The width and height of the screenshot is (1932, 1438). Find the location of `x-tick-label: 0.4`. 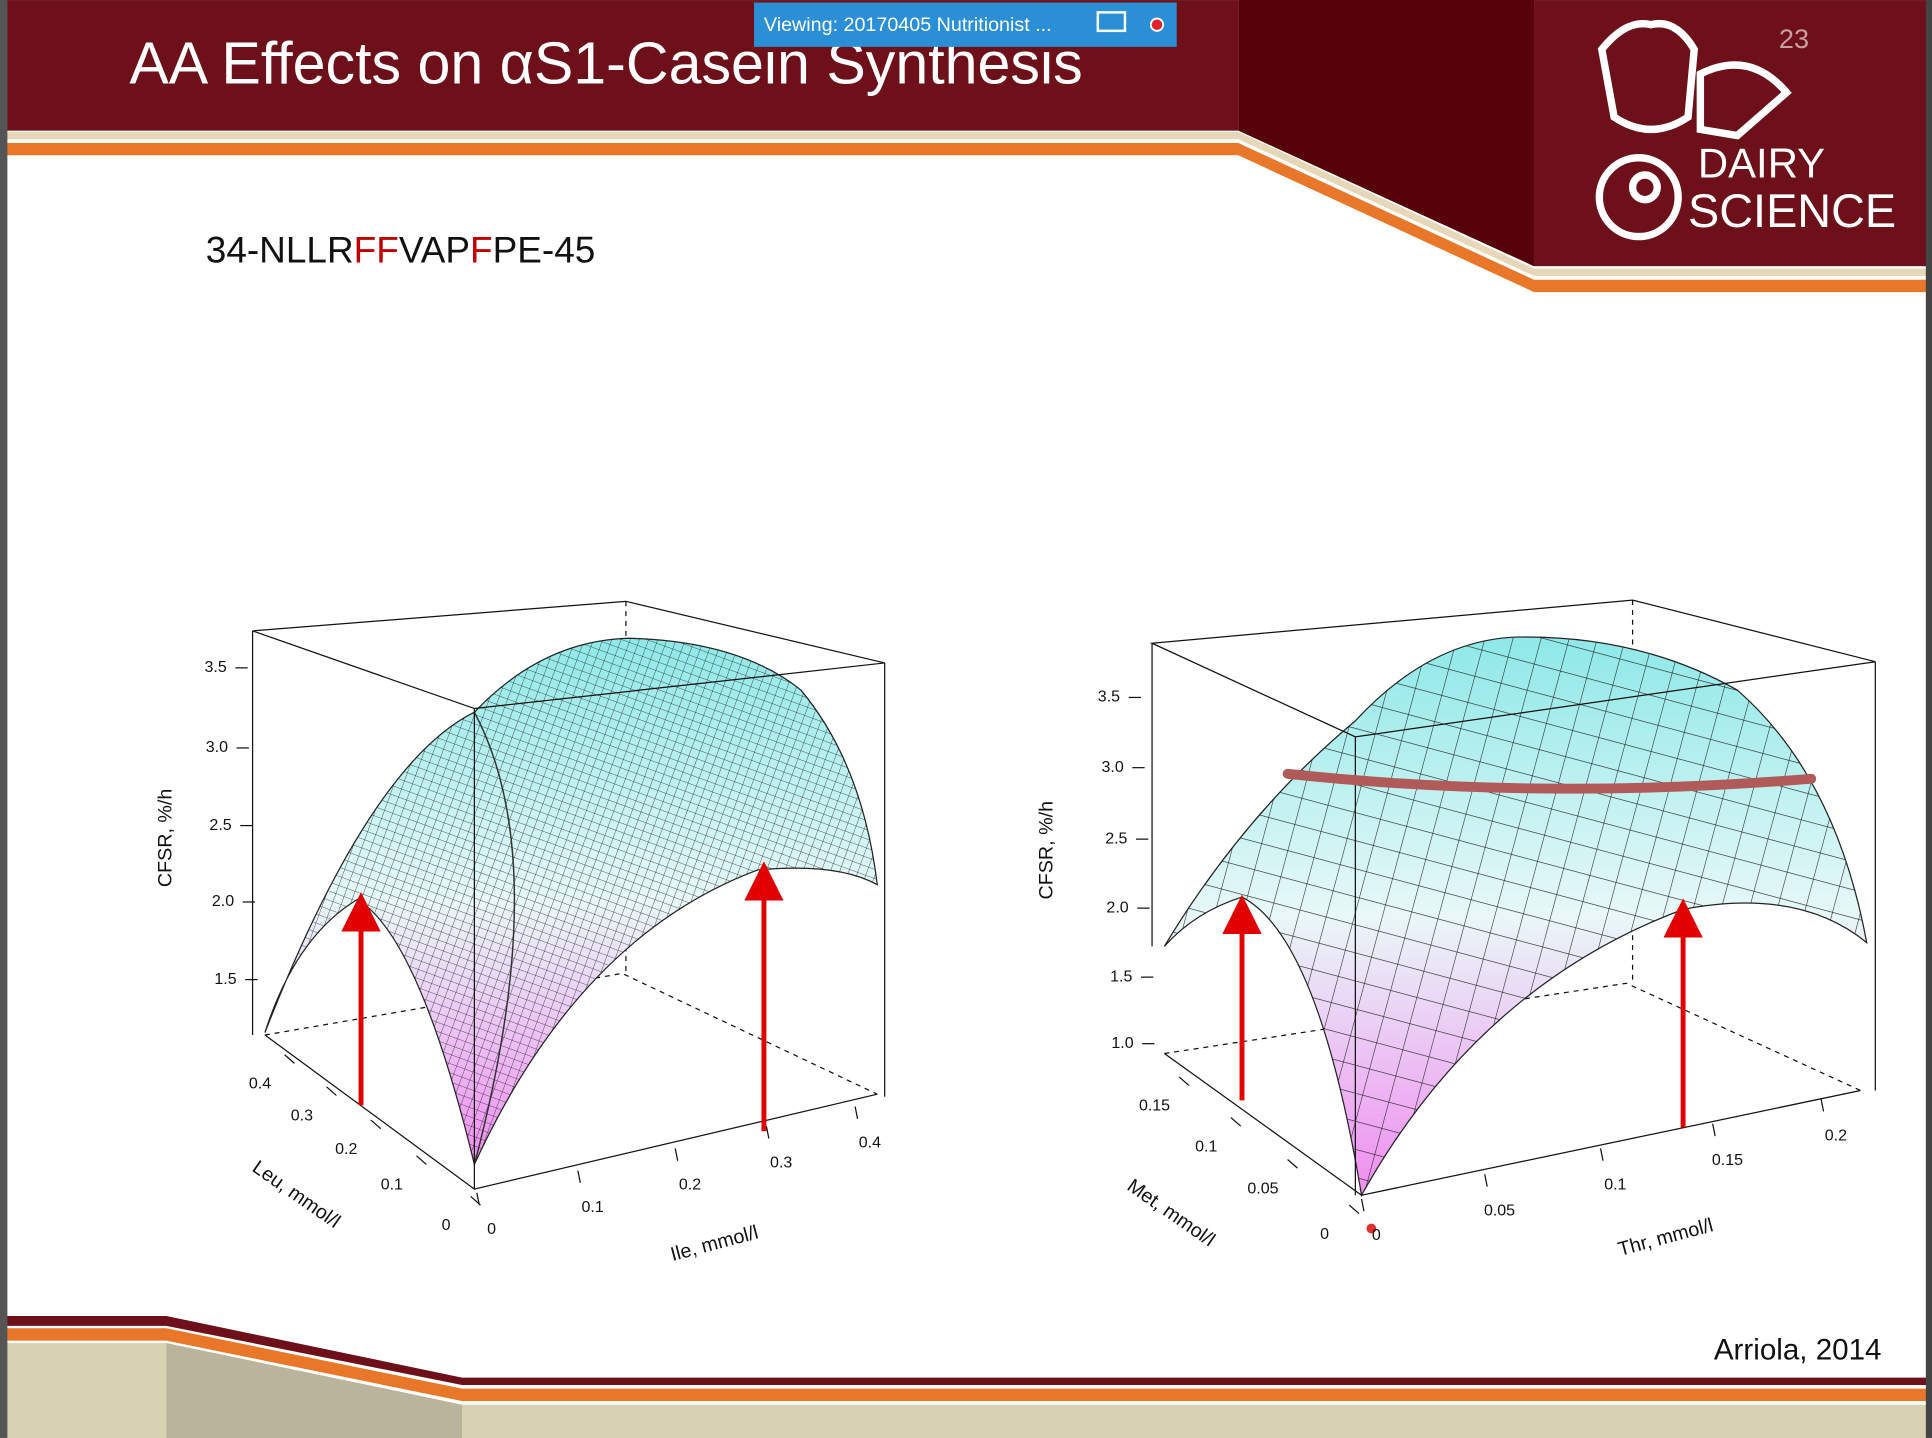

x-tick-label: 0.4 is located at coordinates (260, 1084).